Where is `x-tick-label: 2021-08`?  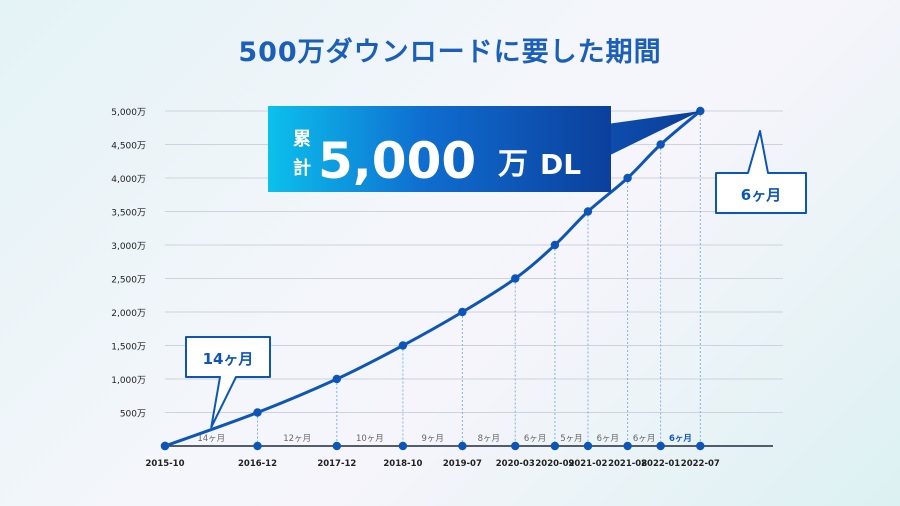
x-tick-label: 2021-08 is located at coordinates (627, 464).